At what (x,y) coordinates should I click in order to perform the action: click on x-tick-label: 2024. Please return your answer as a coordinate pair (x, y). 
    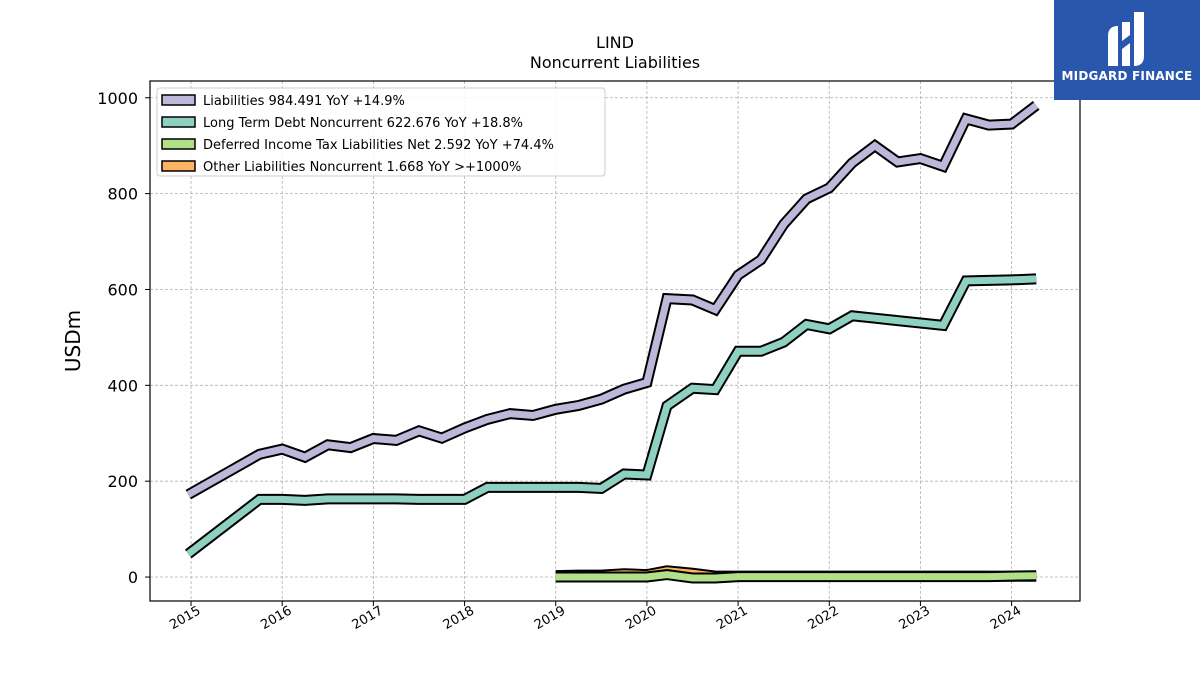
    Looking at the image, I should click on (1006, 618).